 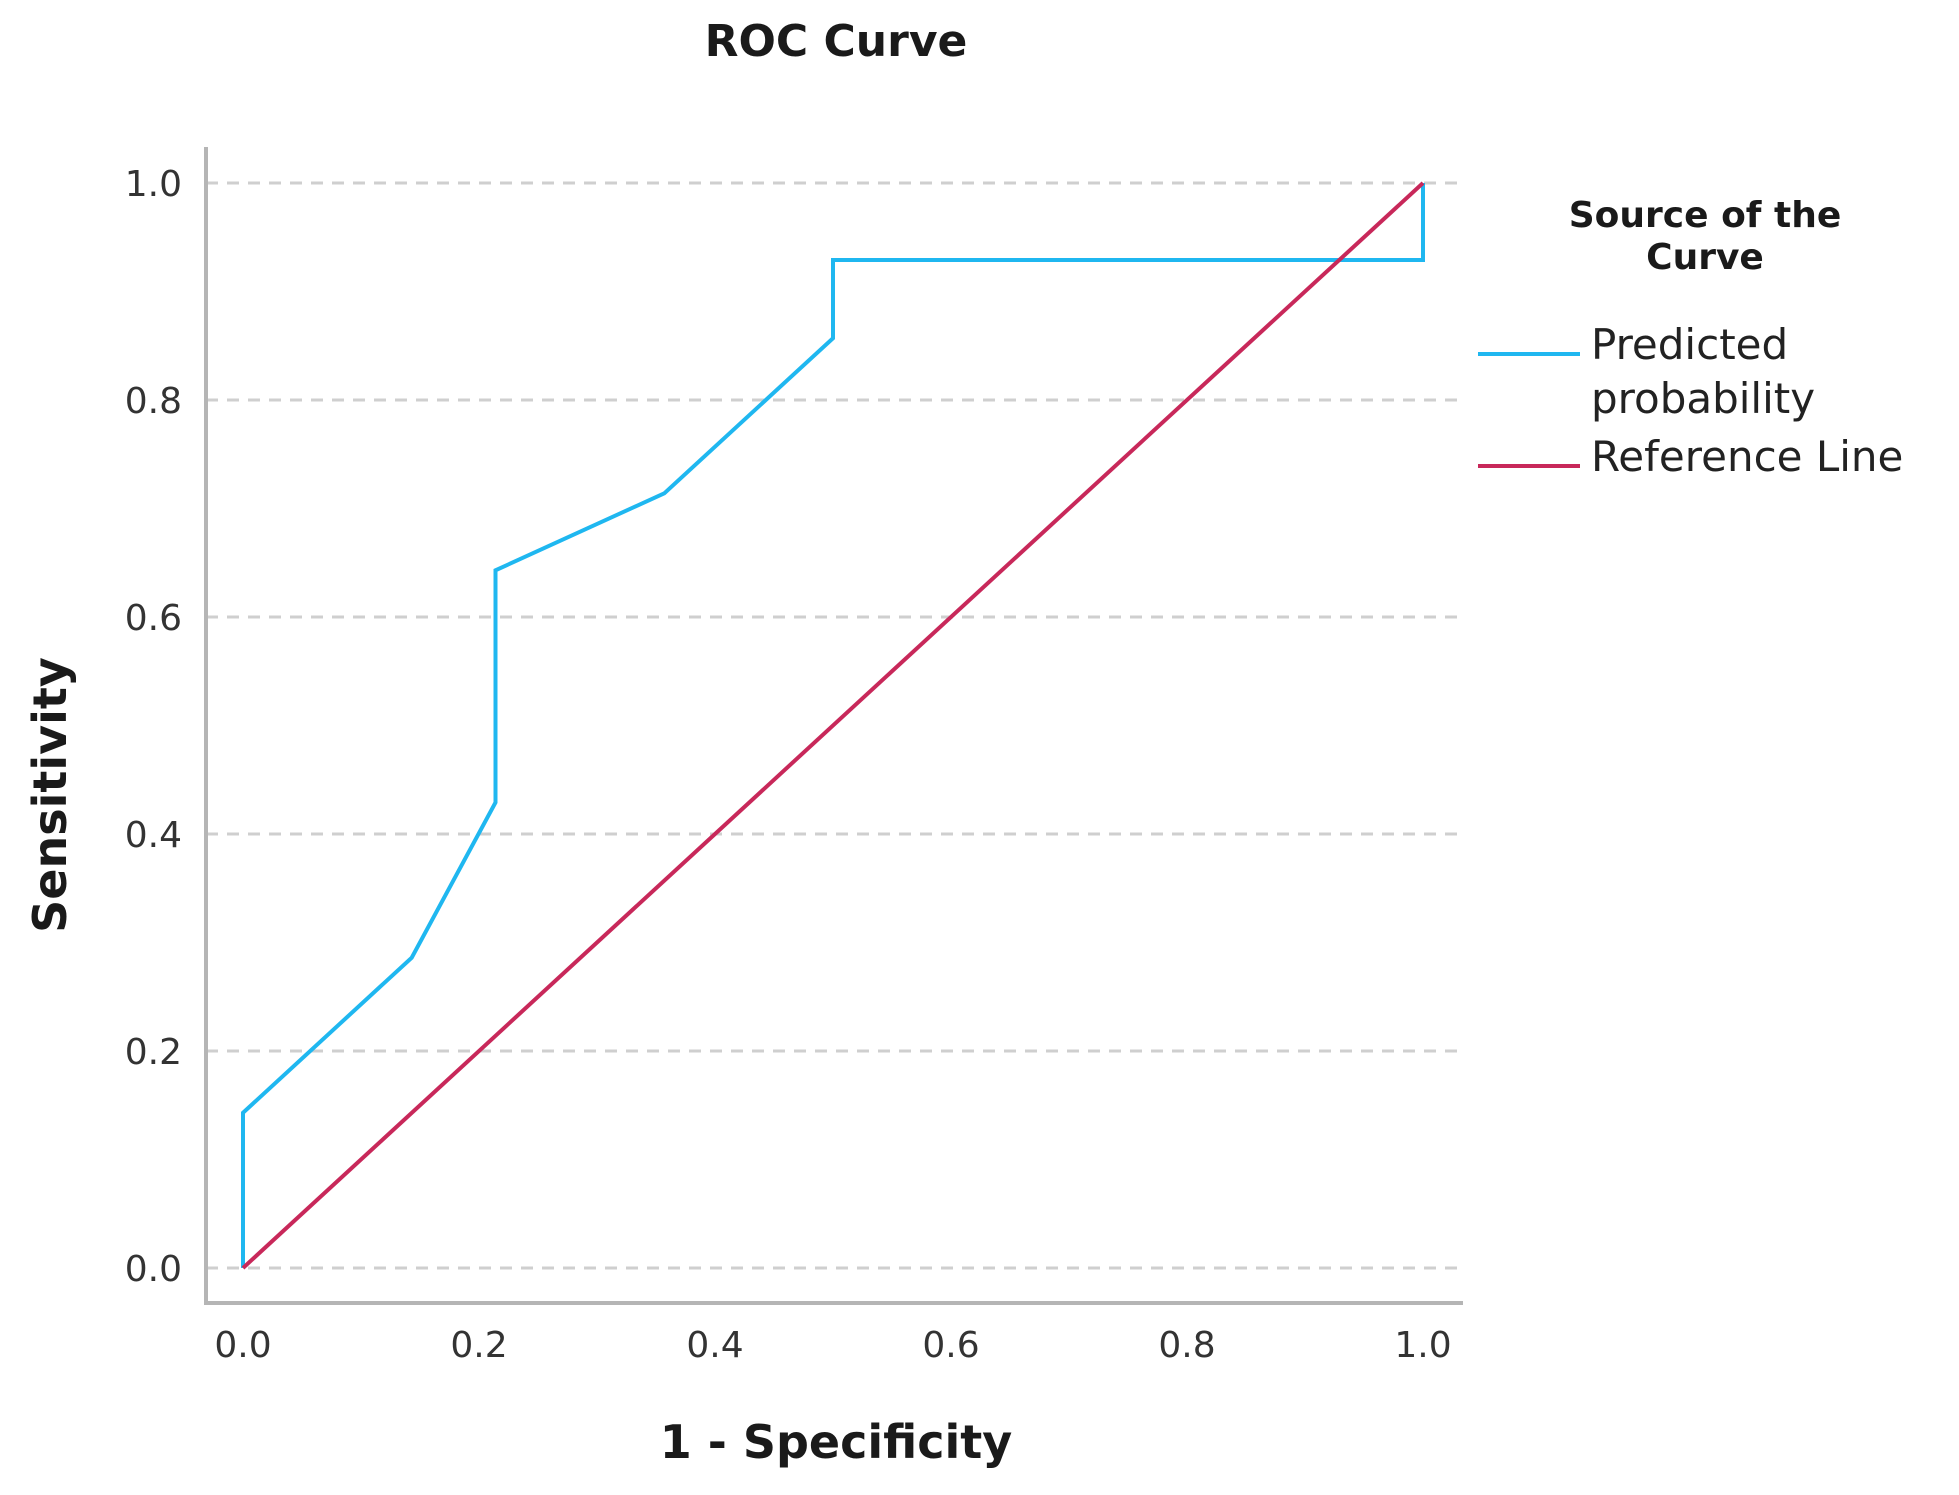 What do you see at coordinates (1422, 1345) in the screenshot?
I see `x-tick-label: 1.0` at bounding box center [1422, 1345].